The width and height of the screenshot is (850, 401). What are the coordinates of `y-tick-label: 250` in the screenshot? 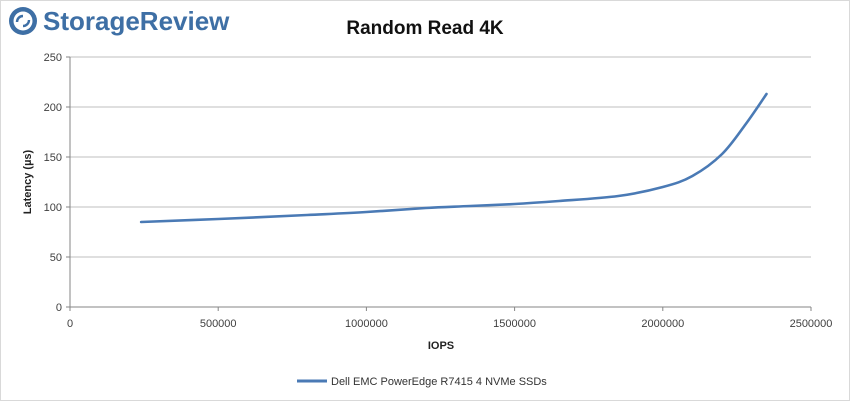 It's located at (53, 58).